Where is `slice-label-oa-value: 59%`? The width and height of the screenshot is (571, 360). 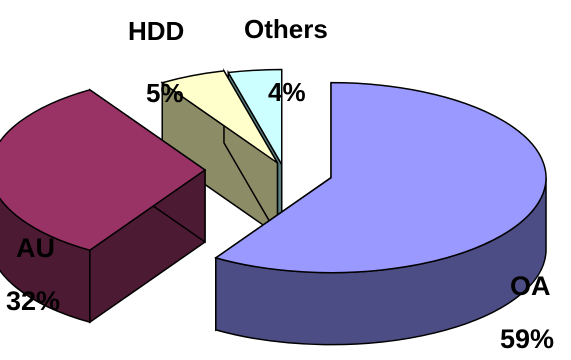
slice-label-oa-value: 59% is located at coordinates (527, 339).